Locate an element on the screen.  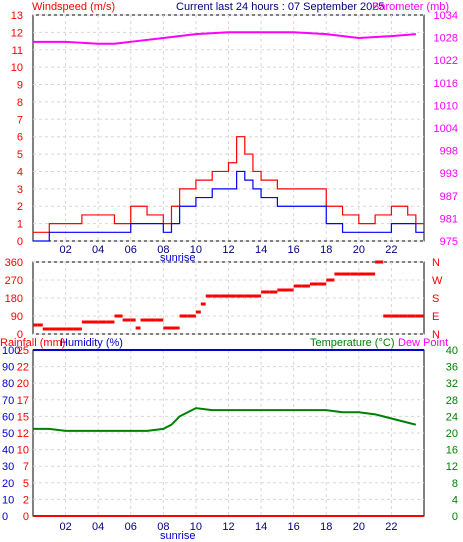
windspeed-tick-label: 10 is located at coordinates (17, 68).